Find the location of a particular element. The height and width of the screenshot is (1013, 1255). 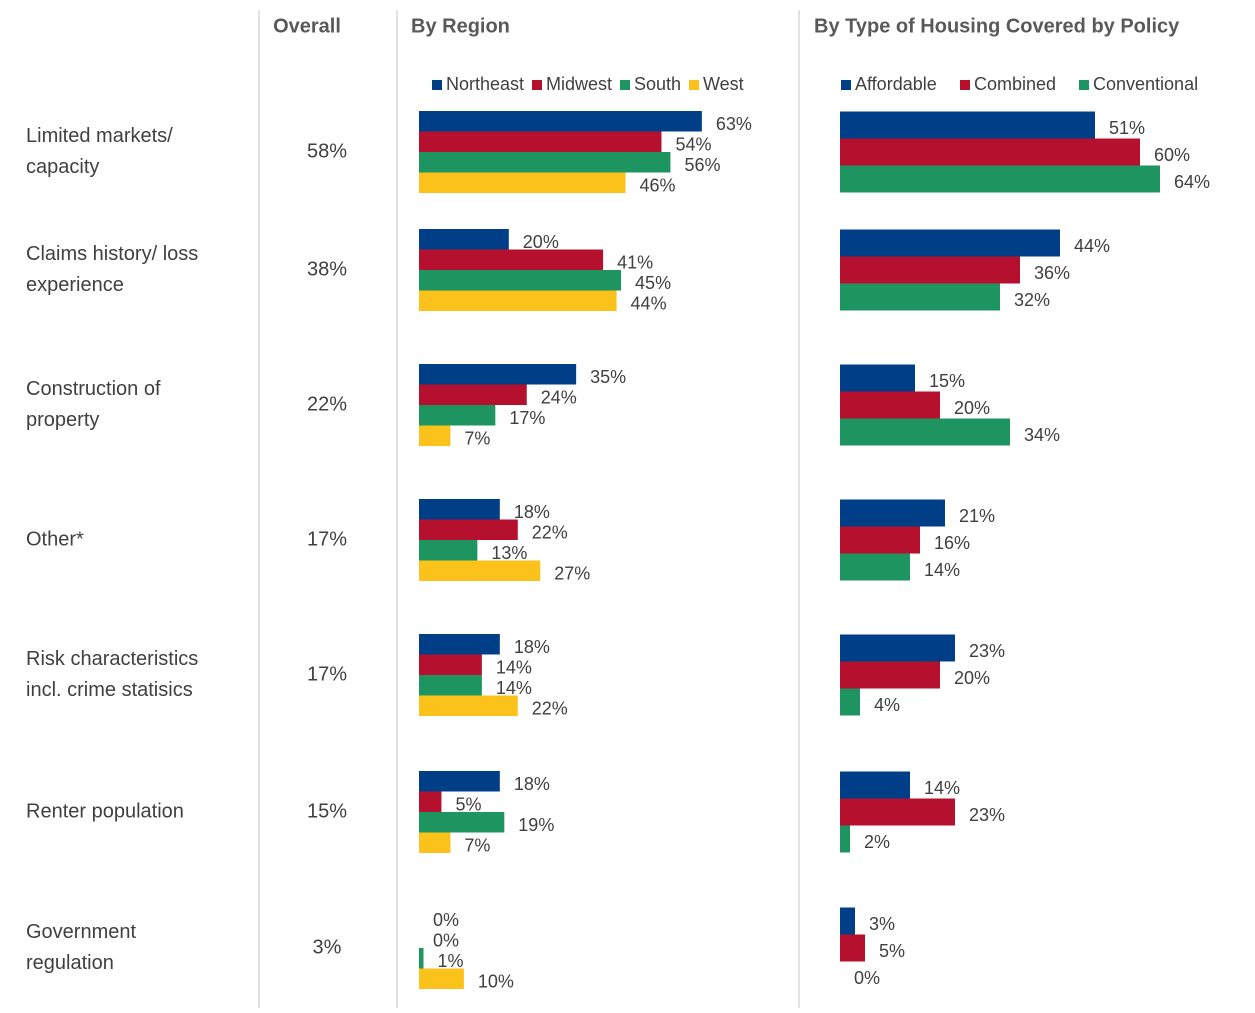

bar-label: 19% is located at coordinates (536, 825).